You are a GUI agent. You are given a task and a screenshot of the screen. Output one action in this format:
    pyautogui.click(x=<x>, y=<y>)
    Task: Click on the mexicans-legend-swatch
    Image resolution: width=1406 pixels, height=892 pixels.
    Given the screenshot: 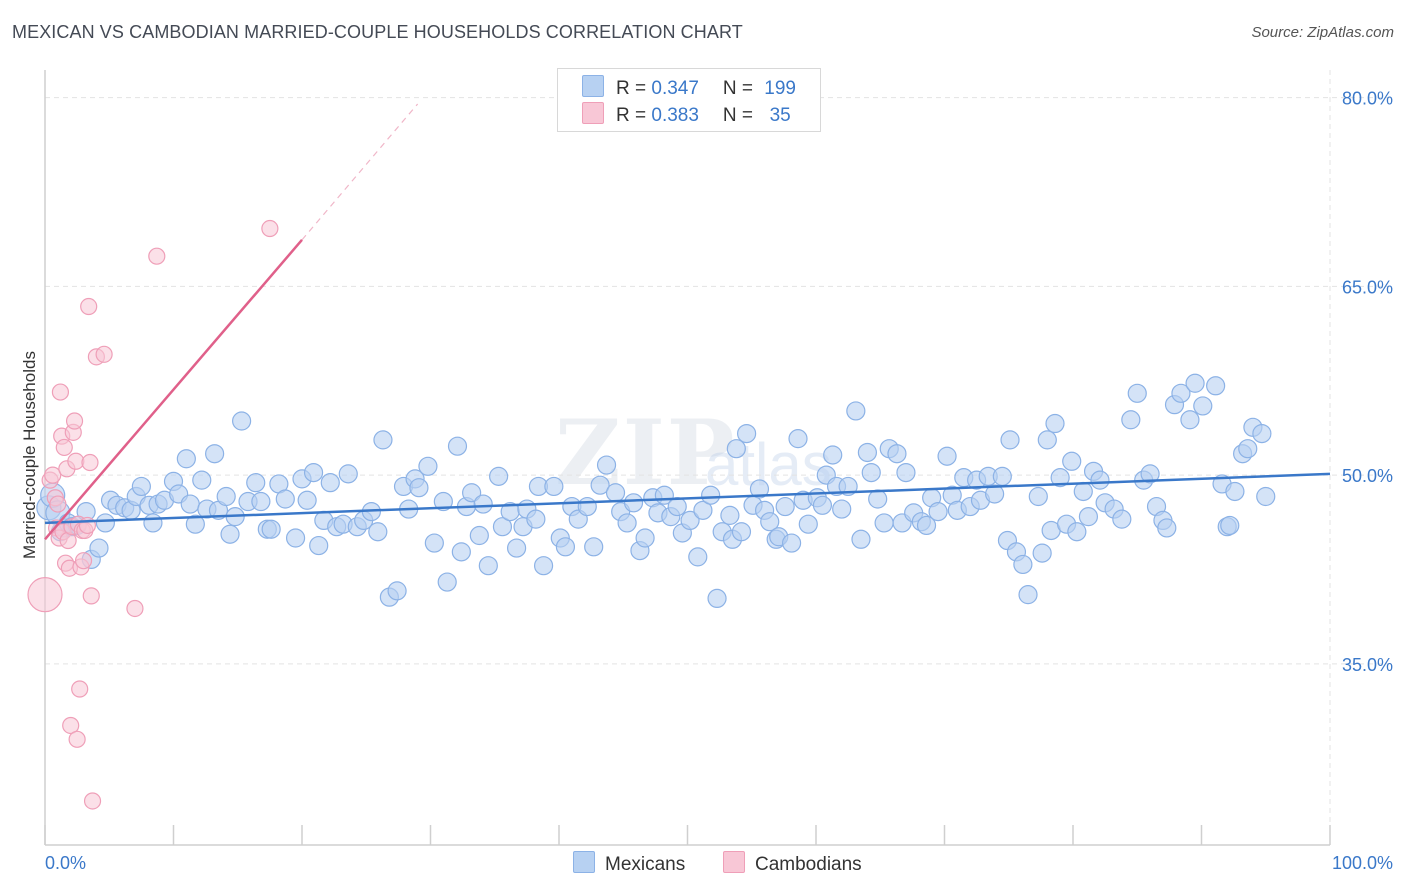 What is the action you would take?
    pyautogui.click(x=584, y=862)
    